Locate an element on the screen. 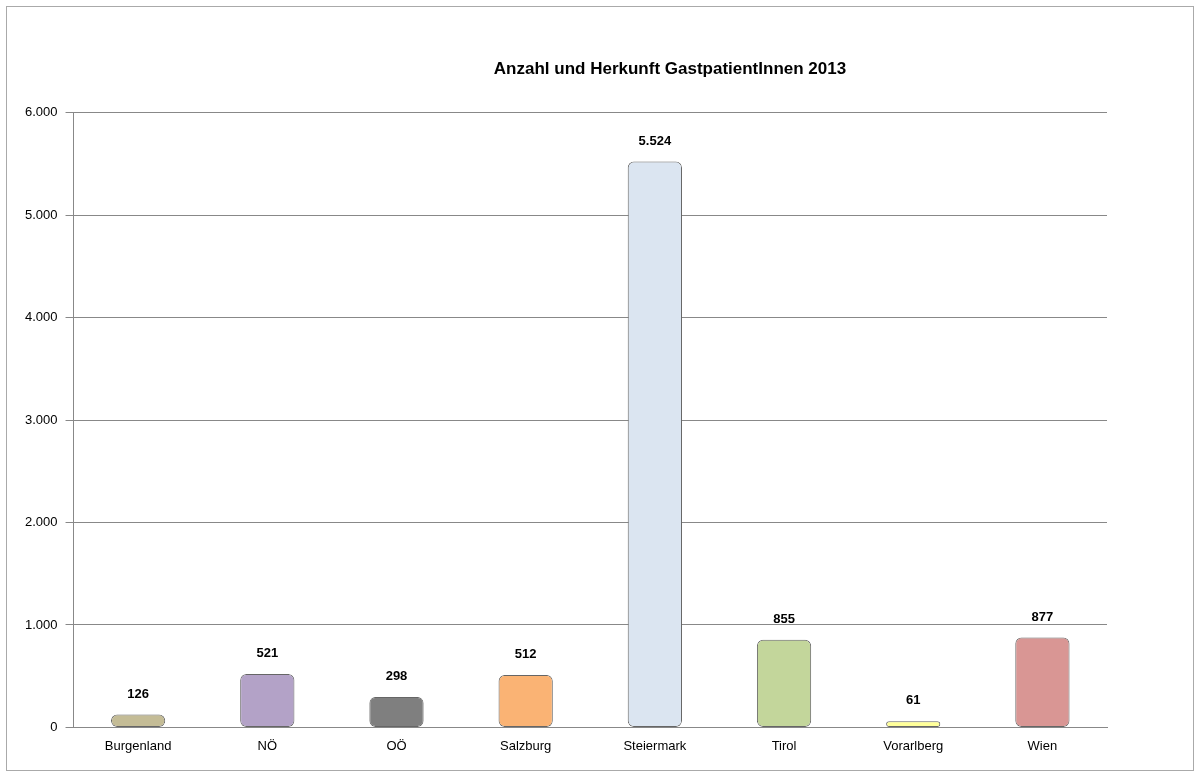 The height and width of the screenshot is (775, 1198). y-tick-label: 5.000 is located at coordinates (41, 214).